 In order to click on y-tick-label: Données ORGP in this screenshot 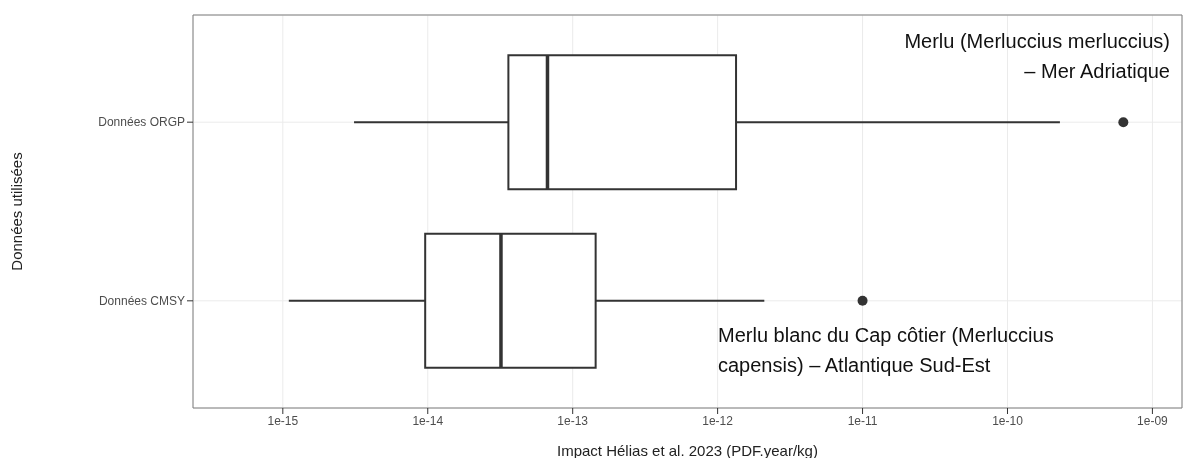, I will do `click(141, 122)`.